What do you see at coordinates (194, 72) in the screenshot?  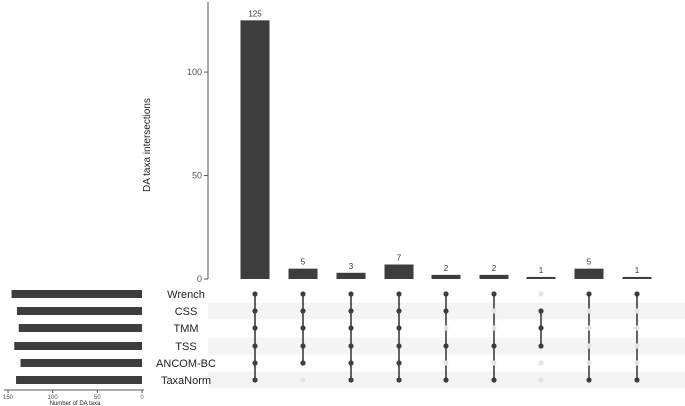 I see `y-tick-label: 100` at bounding box center [194, 72].